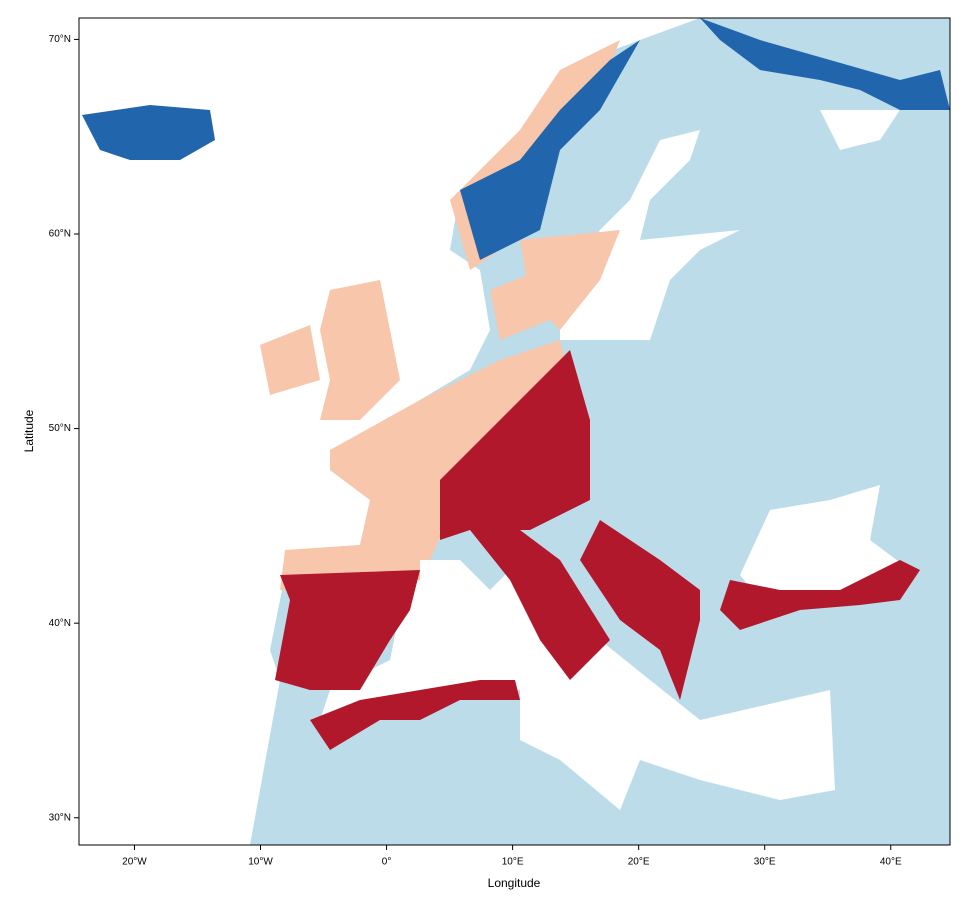 The width and height of the screenshot is (980, 905). What do you see at coordinates (825, 64) in the screenshot?
I see `north-east` at bounding box center [825, 64].